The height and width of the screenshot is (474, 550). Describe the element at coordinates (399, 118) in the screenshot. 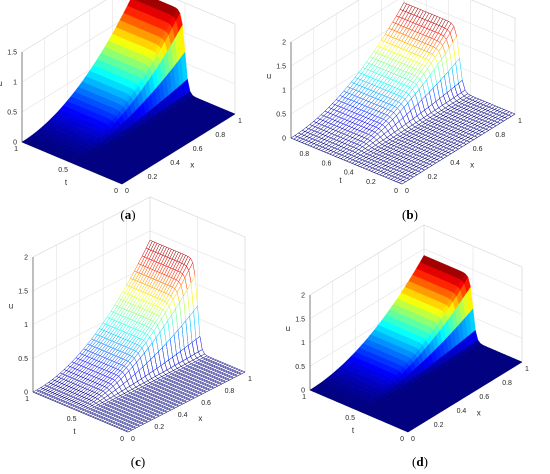

I see `tick-labels: 0 0.5 1 1.5 2 0 0.2 0.4 0.6 0.8 1 0 0.2 0.4 0.6 0.8` at that location.